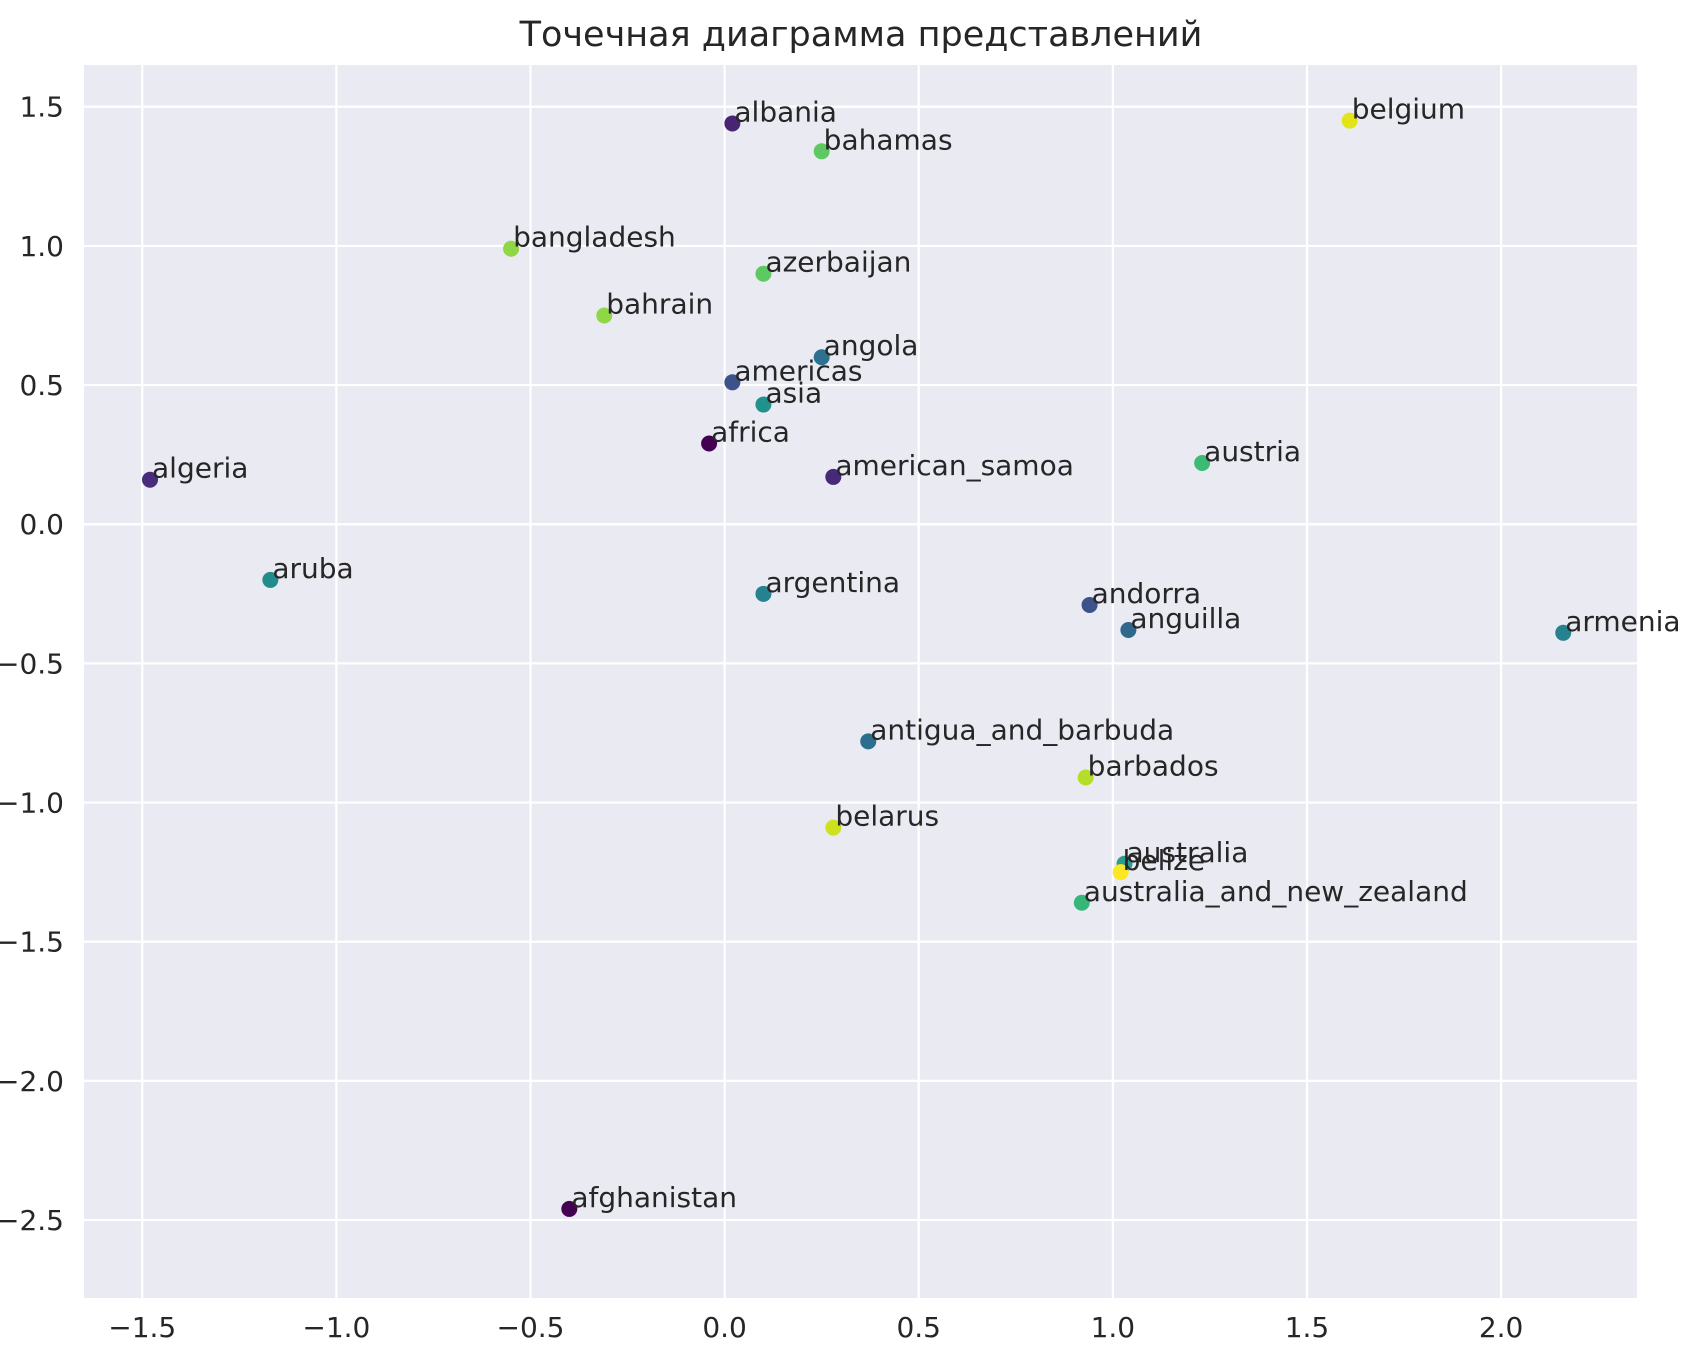 The width and height of the screenshot is (1684, 1354). Describe the element at coordinates (954, 465) in the screenshot. I see `point-label: american_samoa` at that location.